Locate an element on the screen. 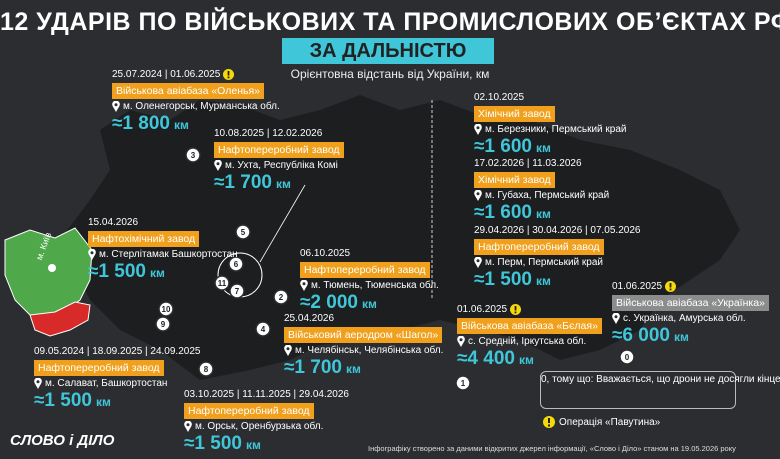 This screenshot has width=780, height=459. target-tag: Військова авіабаза «Оленья» is located at coordinates (188, 91).